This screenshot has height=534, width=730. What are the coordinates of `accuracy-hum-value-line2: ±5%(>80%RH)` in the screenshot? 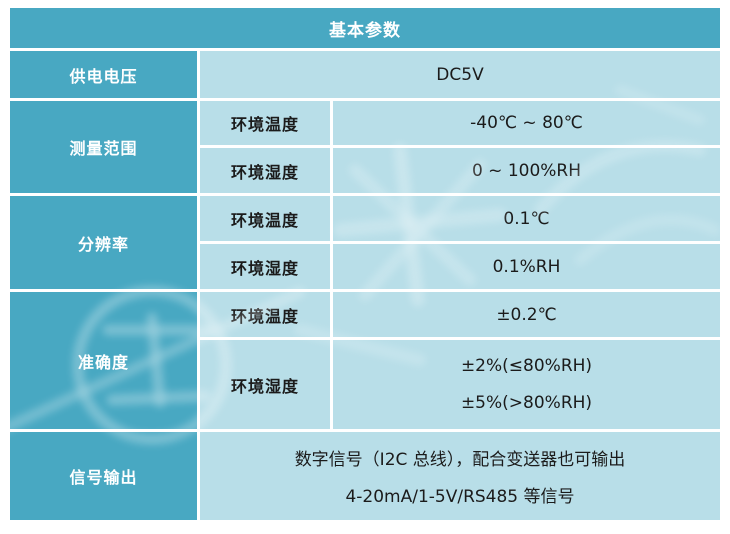 It's located at (526, 402).